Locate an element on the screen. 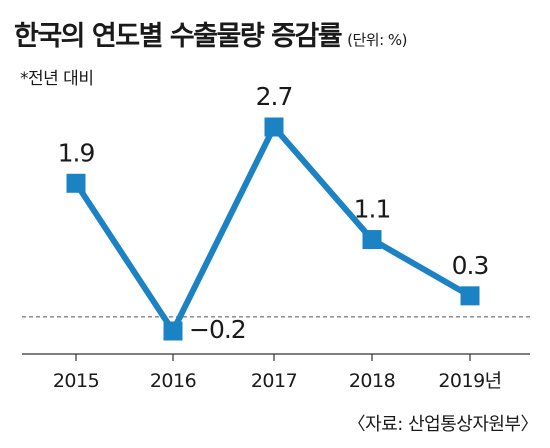 The image size is (550, 448). data-label: 2.7 is located at coordinates (274, 96).